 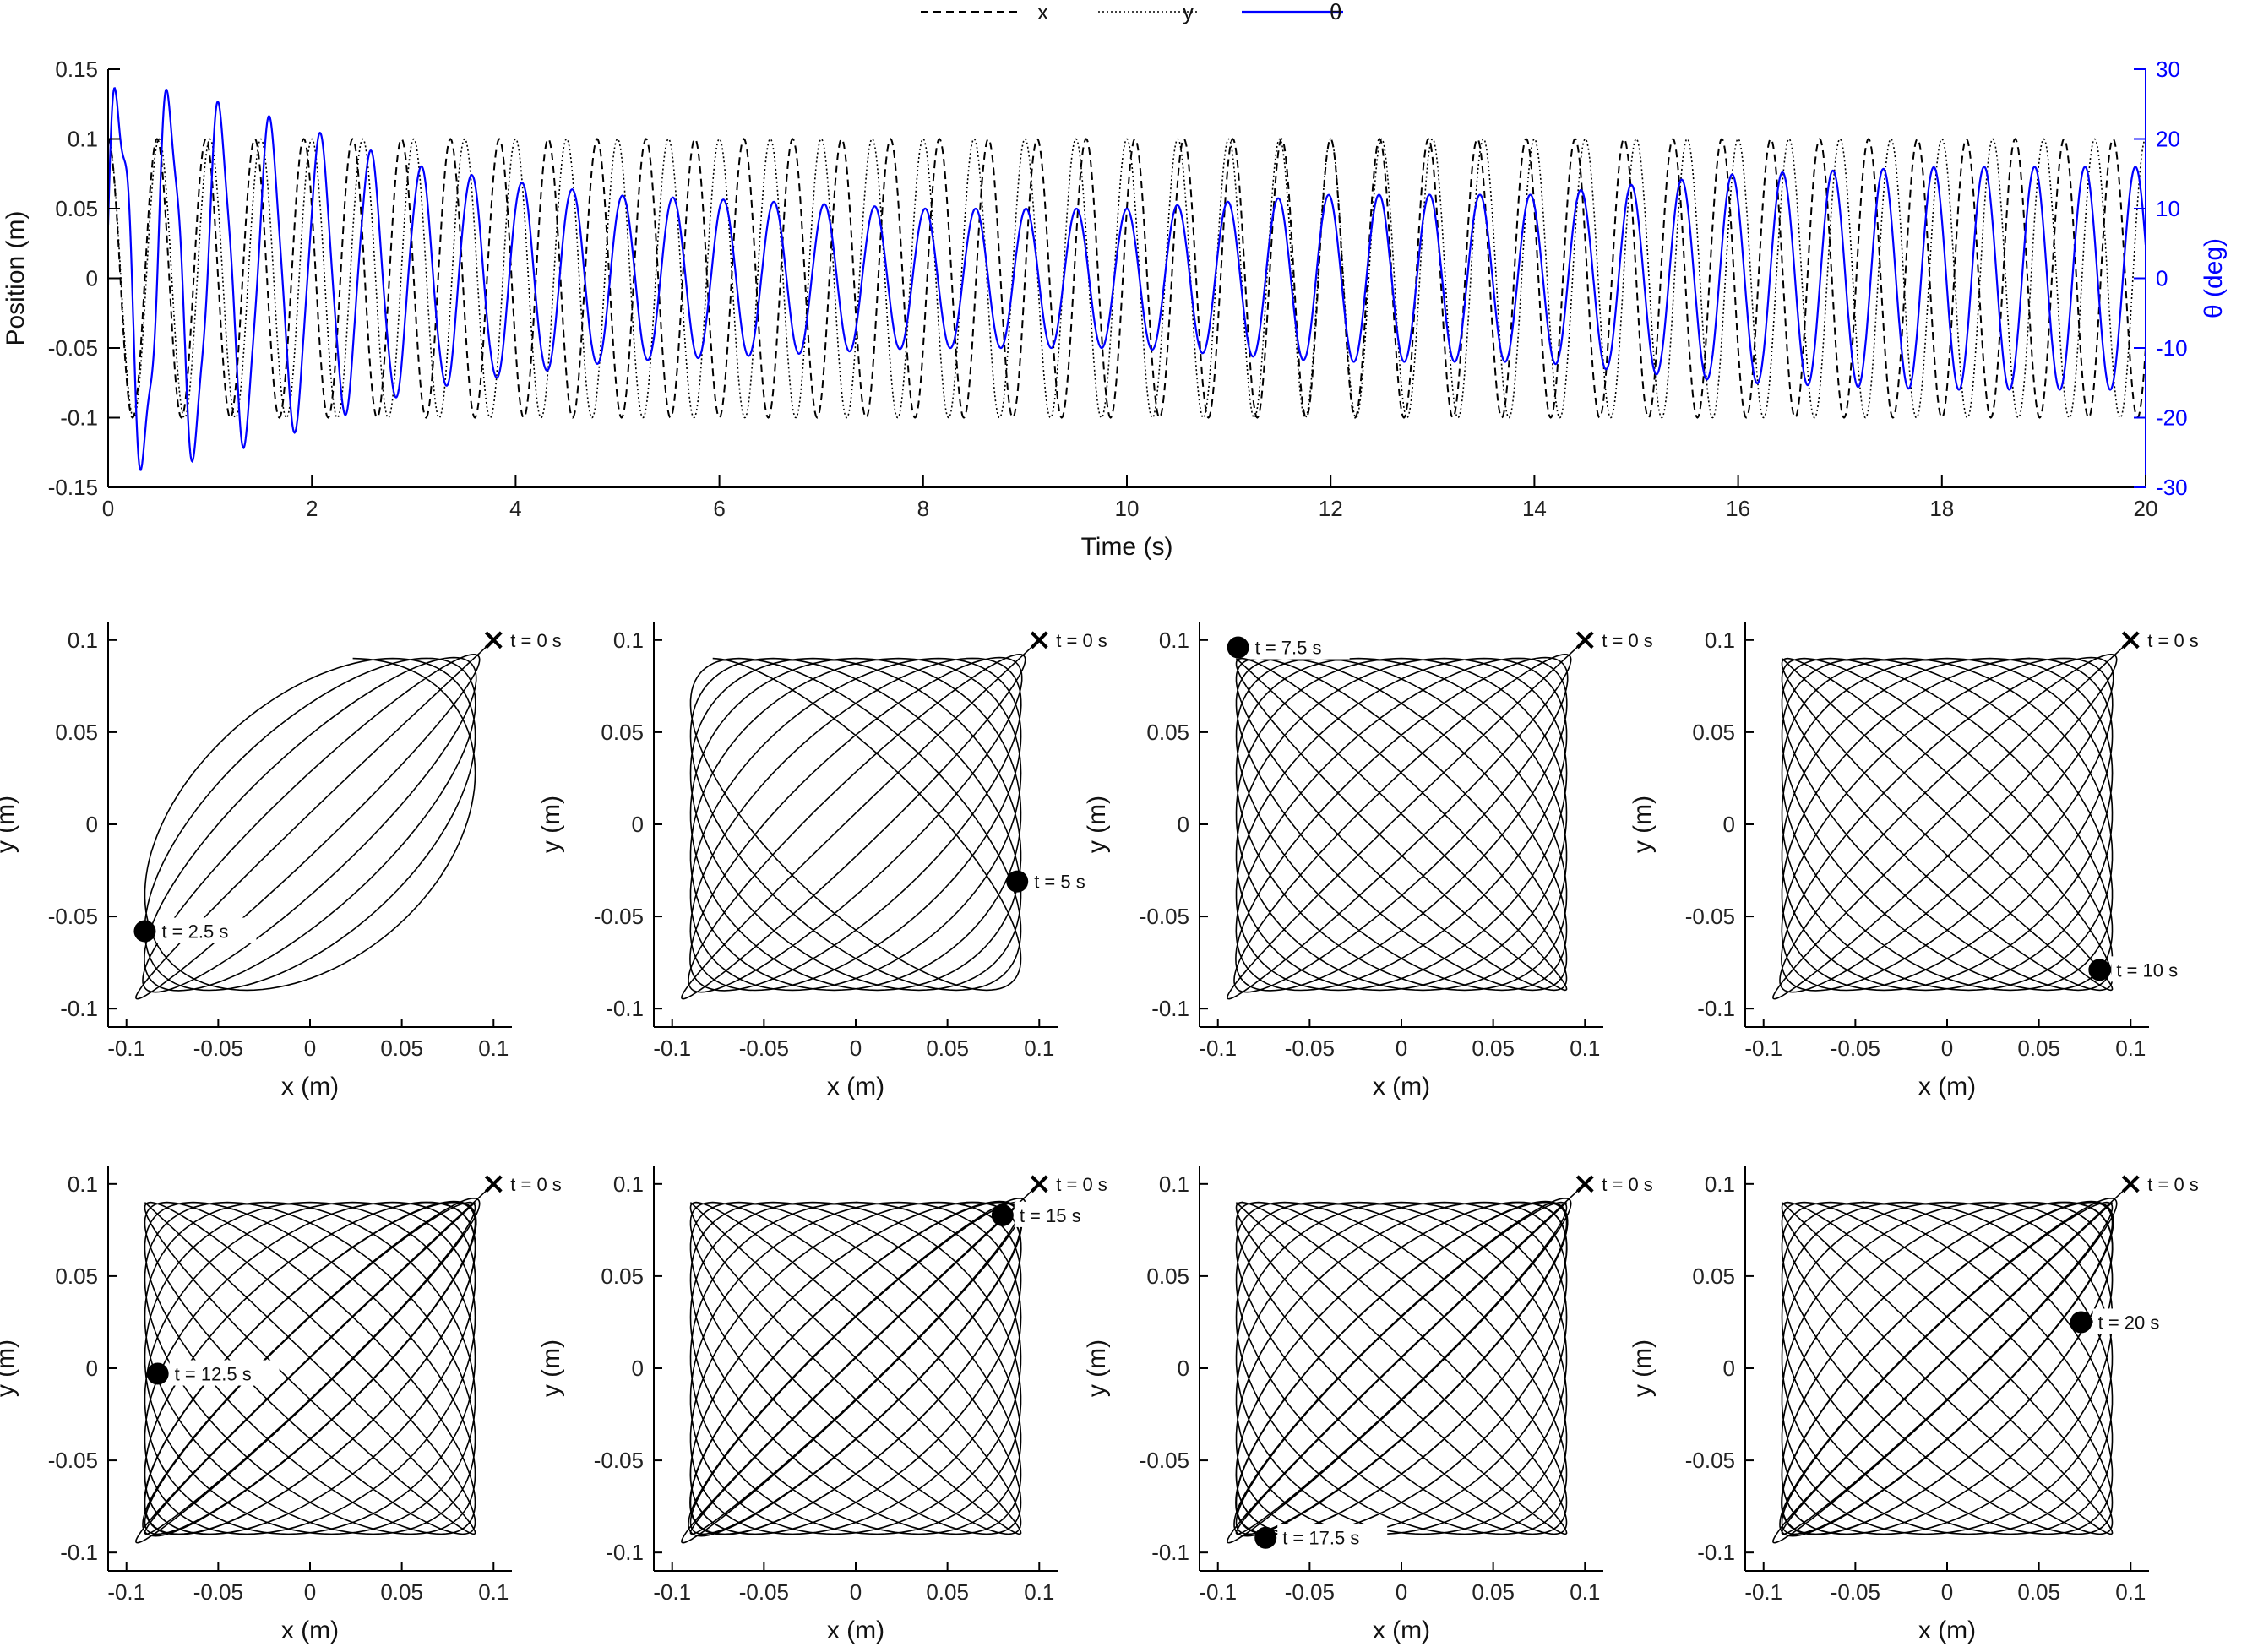 I want to click on y2-tick-label: -10, so click(x=2172, y=348).